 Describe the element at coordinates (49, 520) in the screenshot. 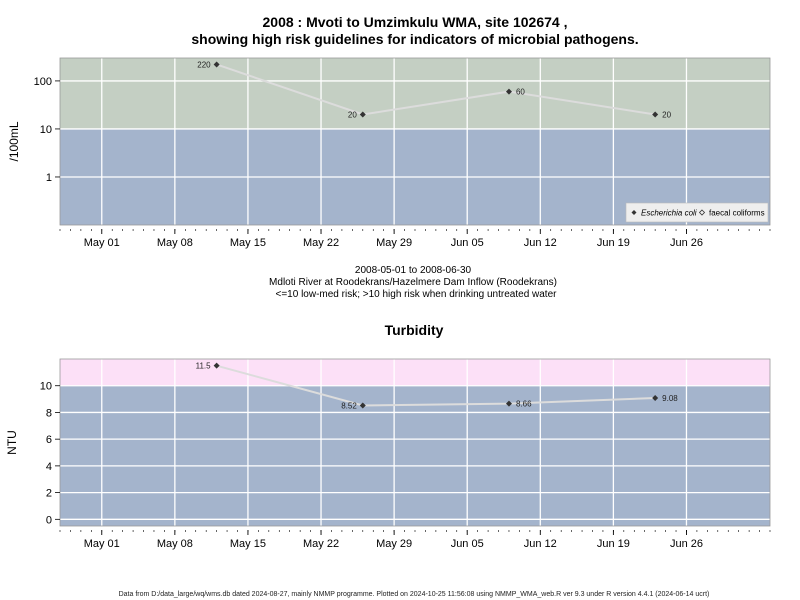

I see `y-tick-label: 0` at that location.